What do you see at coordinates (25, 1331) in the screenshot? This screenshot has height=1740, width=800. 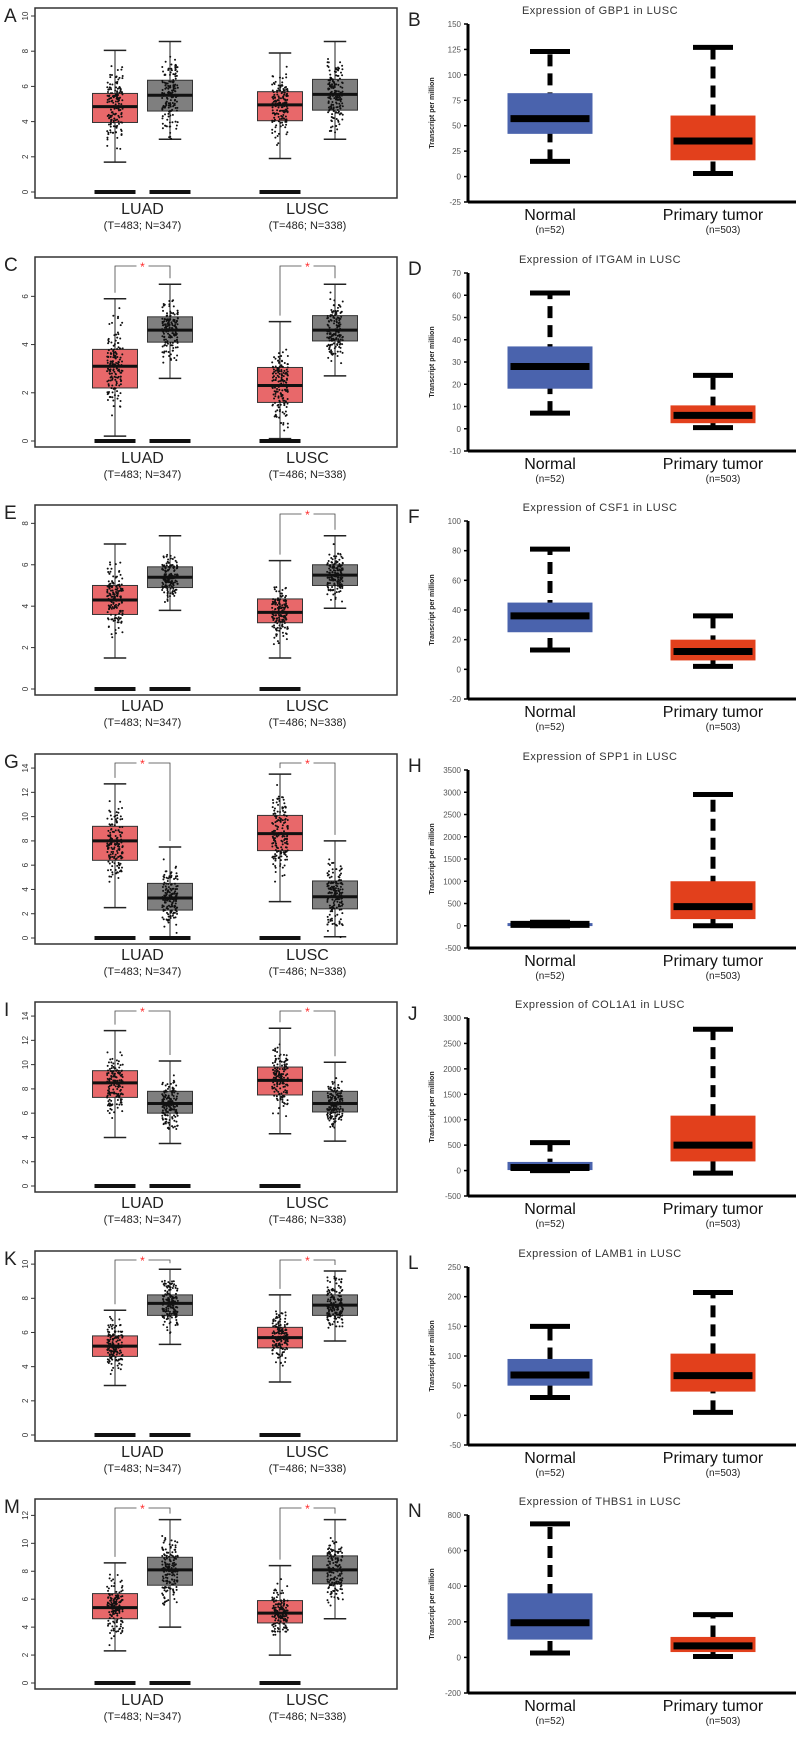 I see `y-tick-label: 6` at bounding box center [25, 1331].